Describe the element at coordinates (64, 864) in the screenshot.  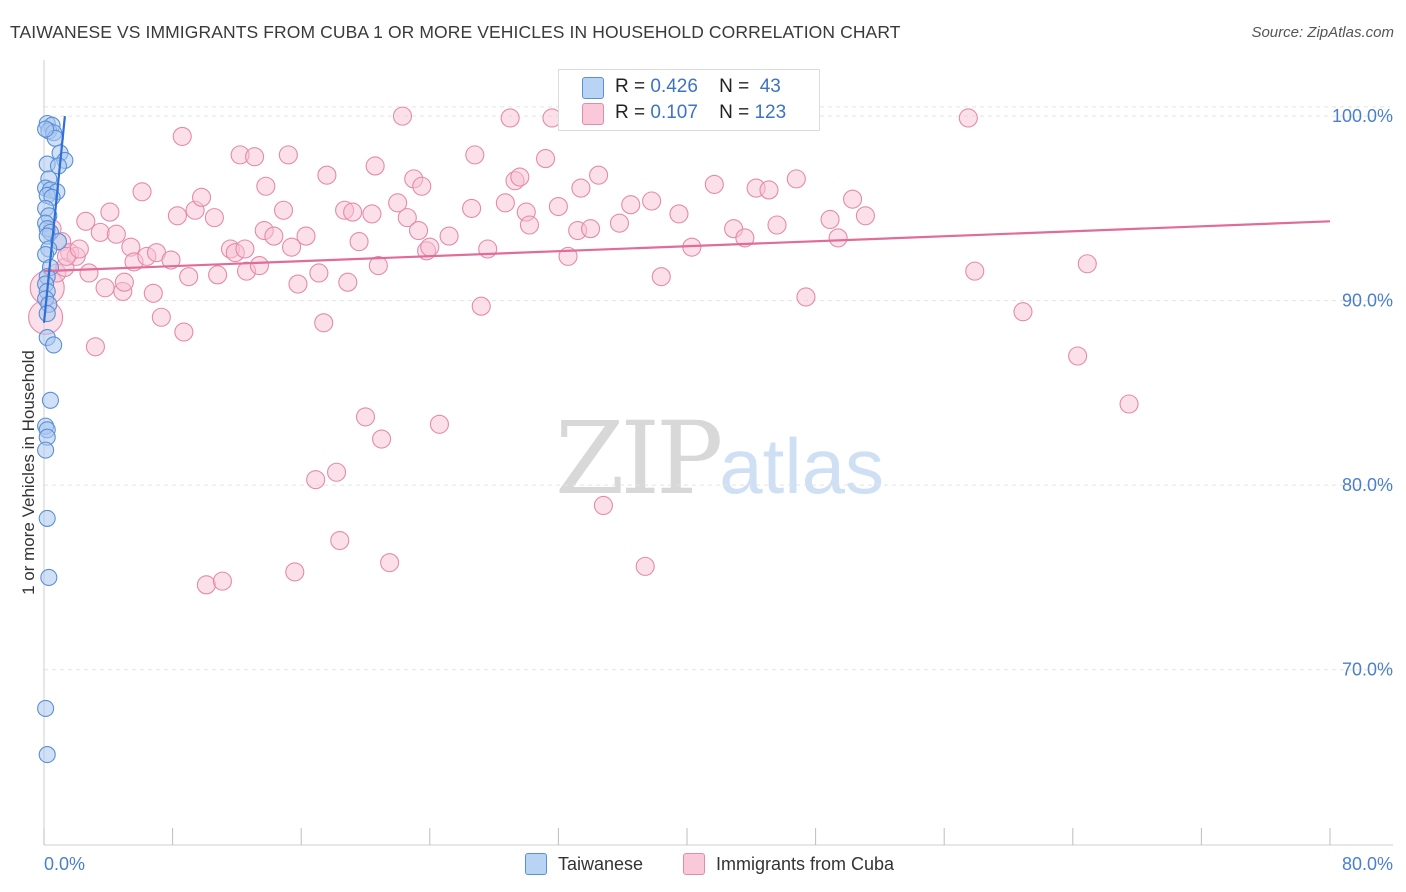
I see `x-tick-label-min: 0.0%` at that location.